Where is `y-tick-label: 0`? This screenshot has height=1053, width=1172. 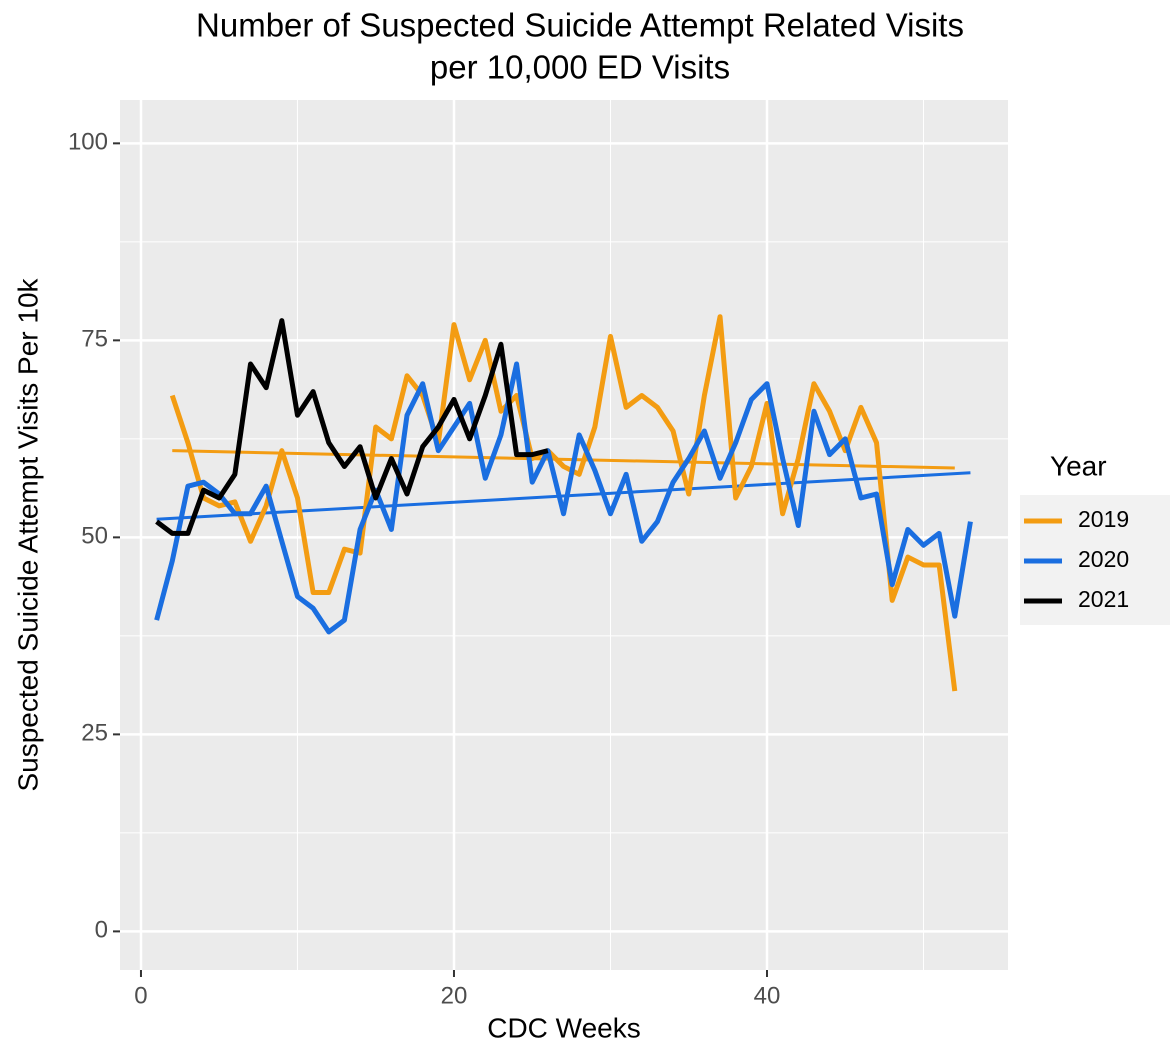
y-tick-label: 0 is located at coordinates (101, 930).